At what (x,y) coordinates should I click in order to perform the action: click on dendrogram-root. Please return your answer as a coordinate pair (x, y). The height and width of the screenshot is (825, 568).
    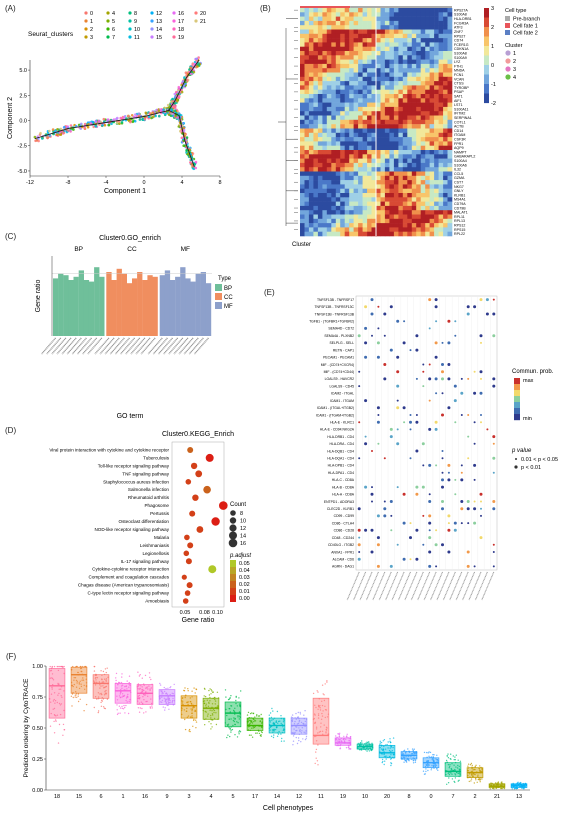
    Looking at the image, I should click on (282, 127).